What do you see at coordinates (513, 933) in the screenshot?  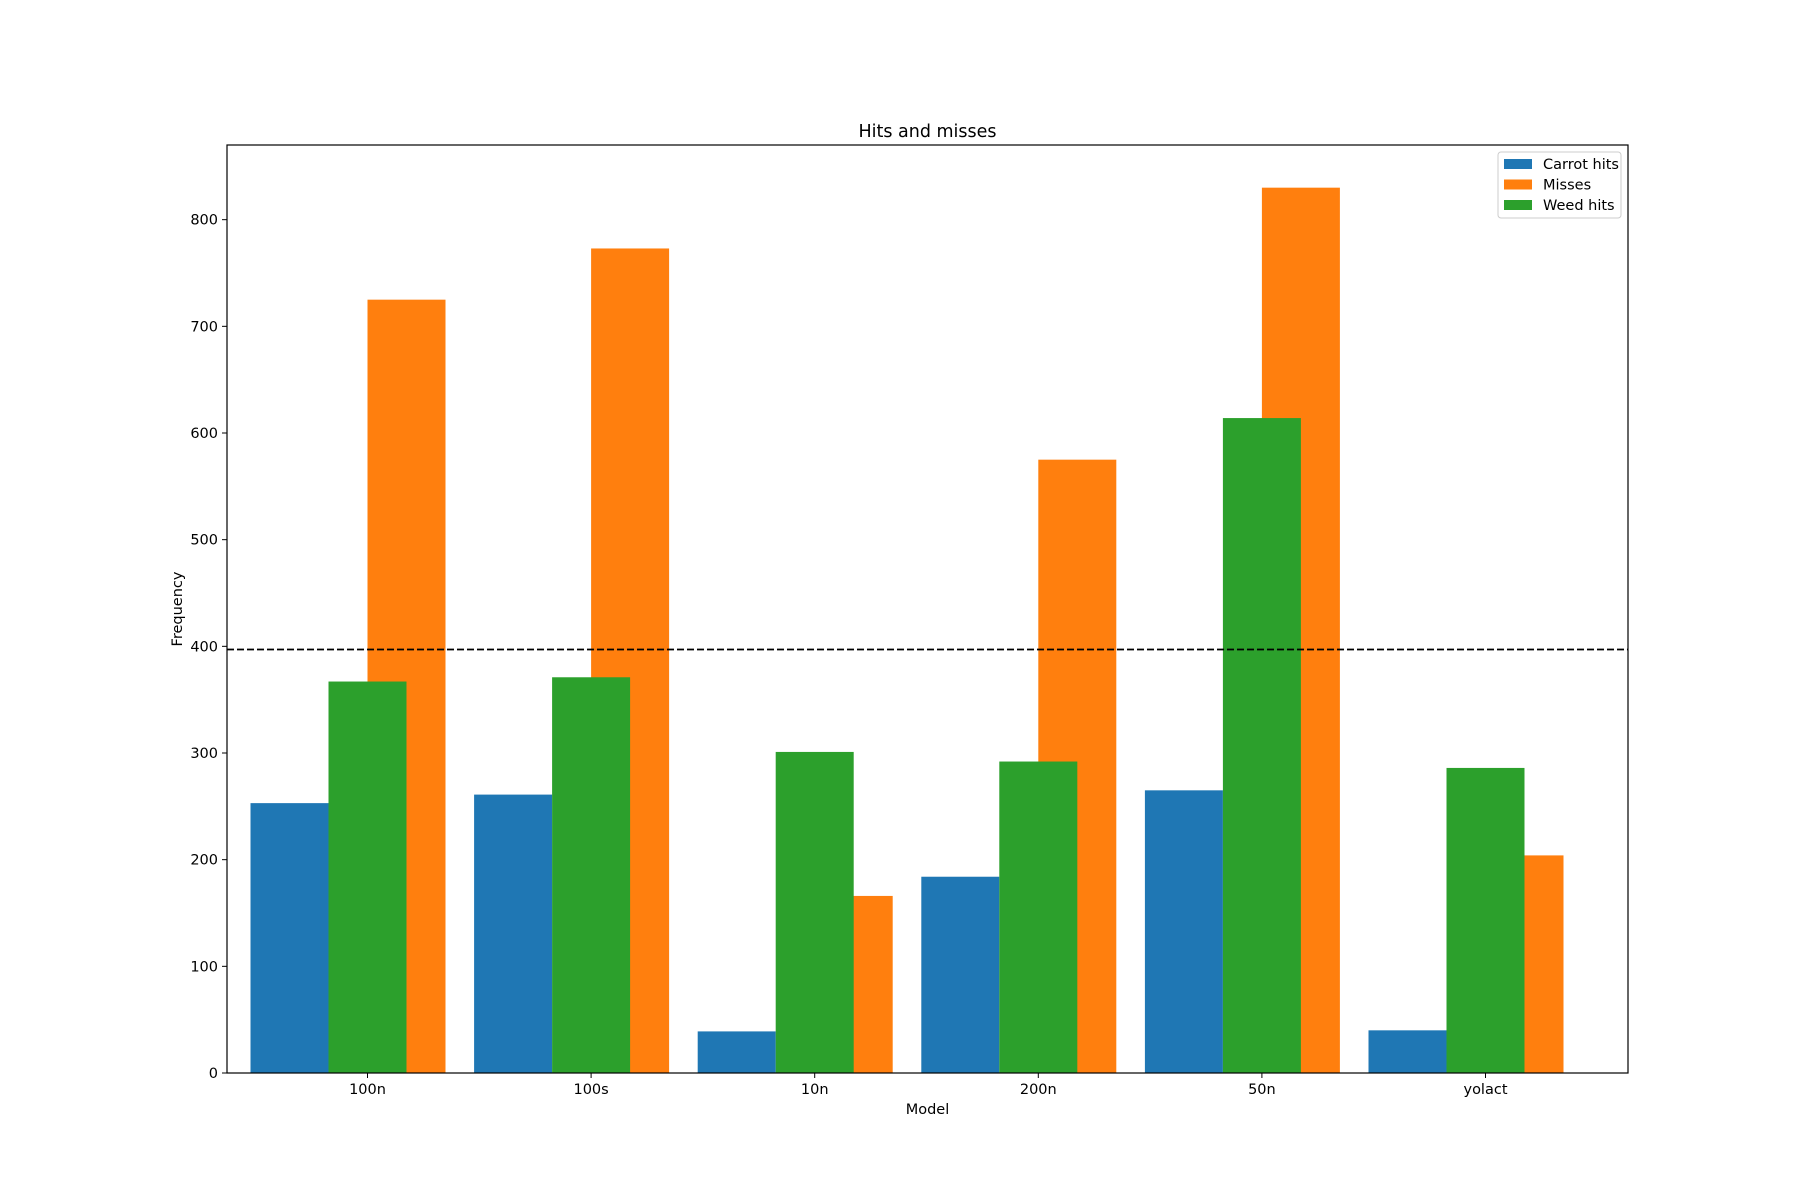 I see `bar-carrot-hits-100s` at bounding box center [513, 933].